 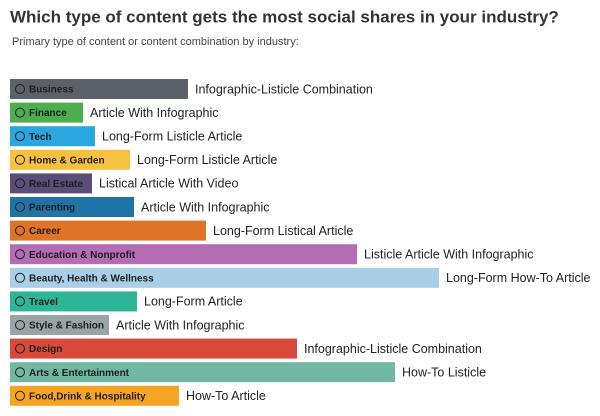 What do you see at coordinates (40, 137) in the screenshot?
I see `category-label: Tech` at bounding box center [40, 137].